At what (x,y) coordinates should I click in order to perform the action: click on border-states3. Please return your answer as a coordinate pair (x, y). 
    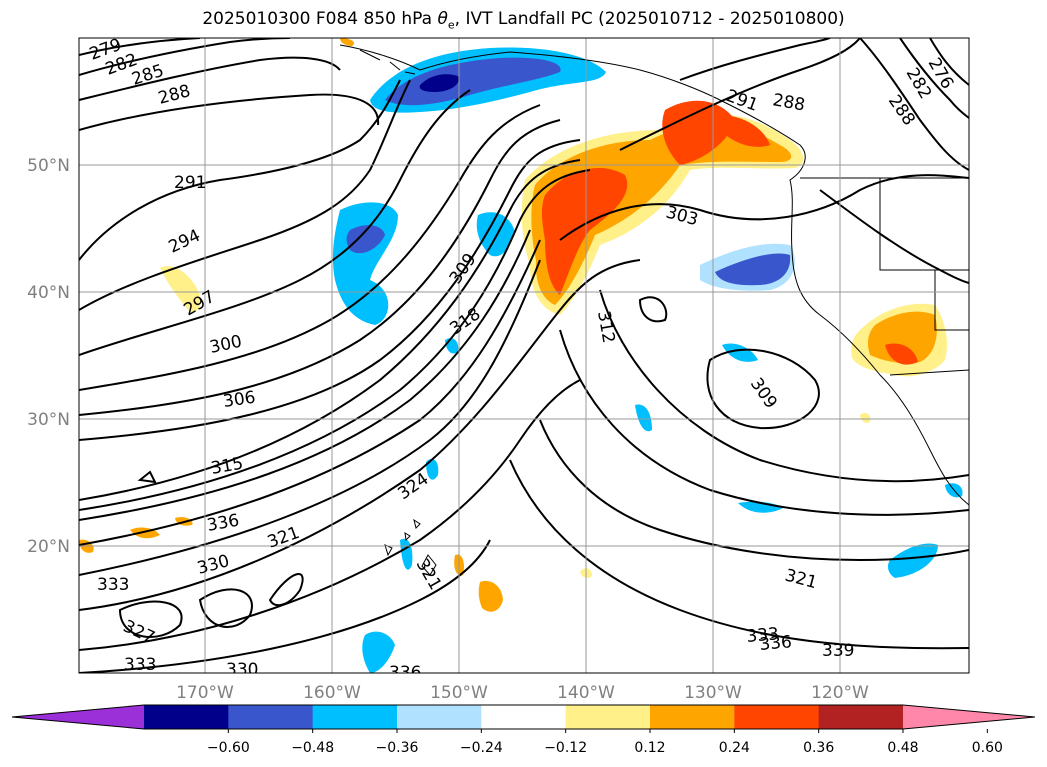
    Looking at the image, I should click on (951, 300).